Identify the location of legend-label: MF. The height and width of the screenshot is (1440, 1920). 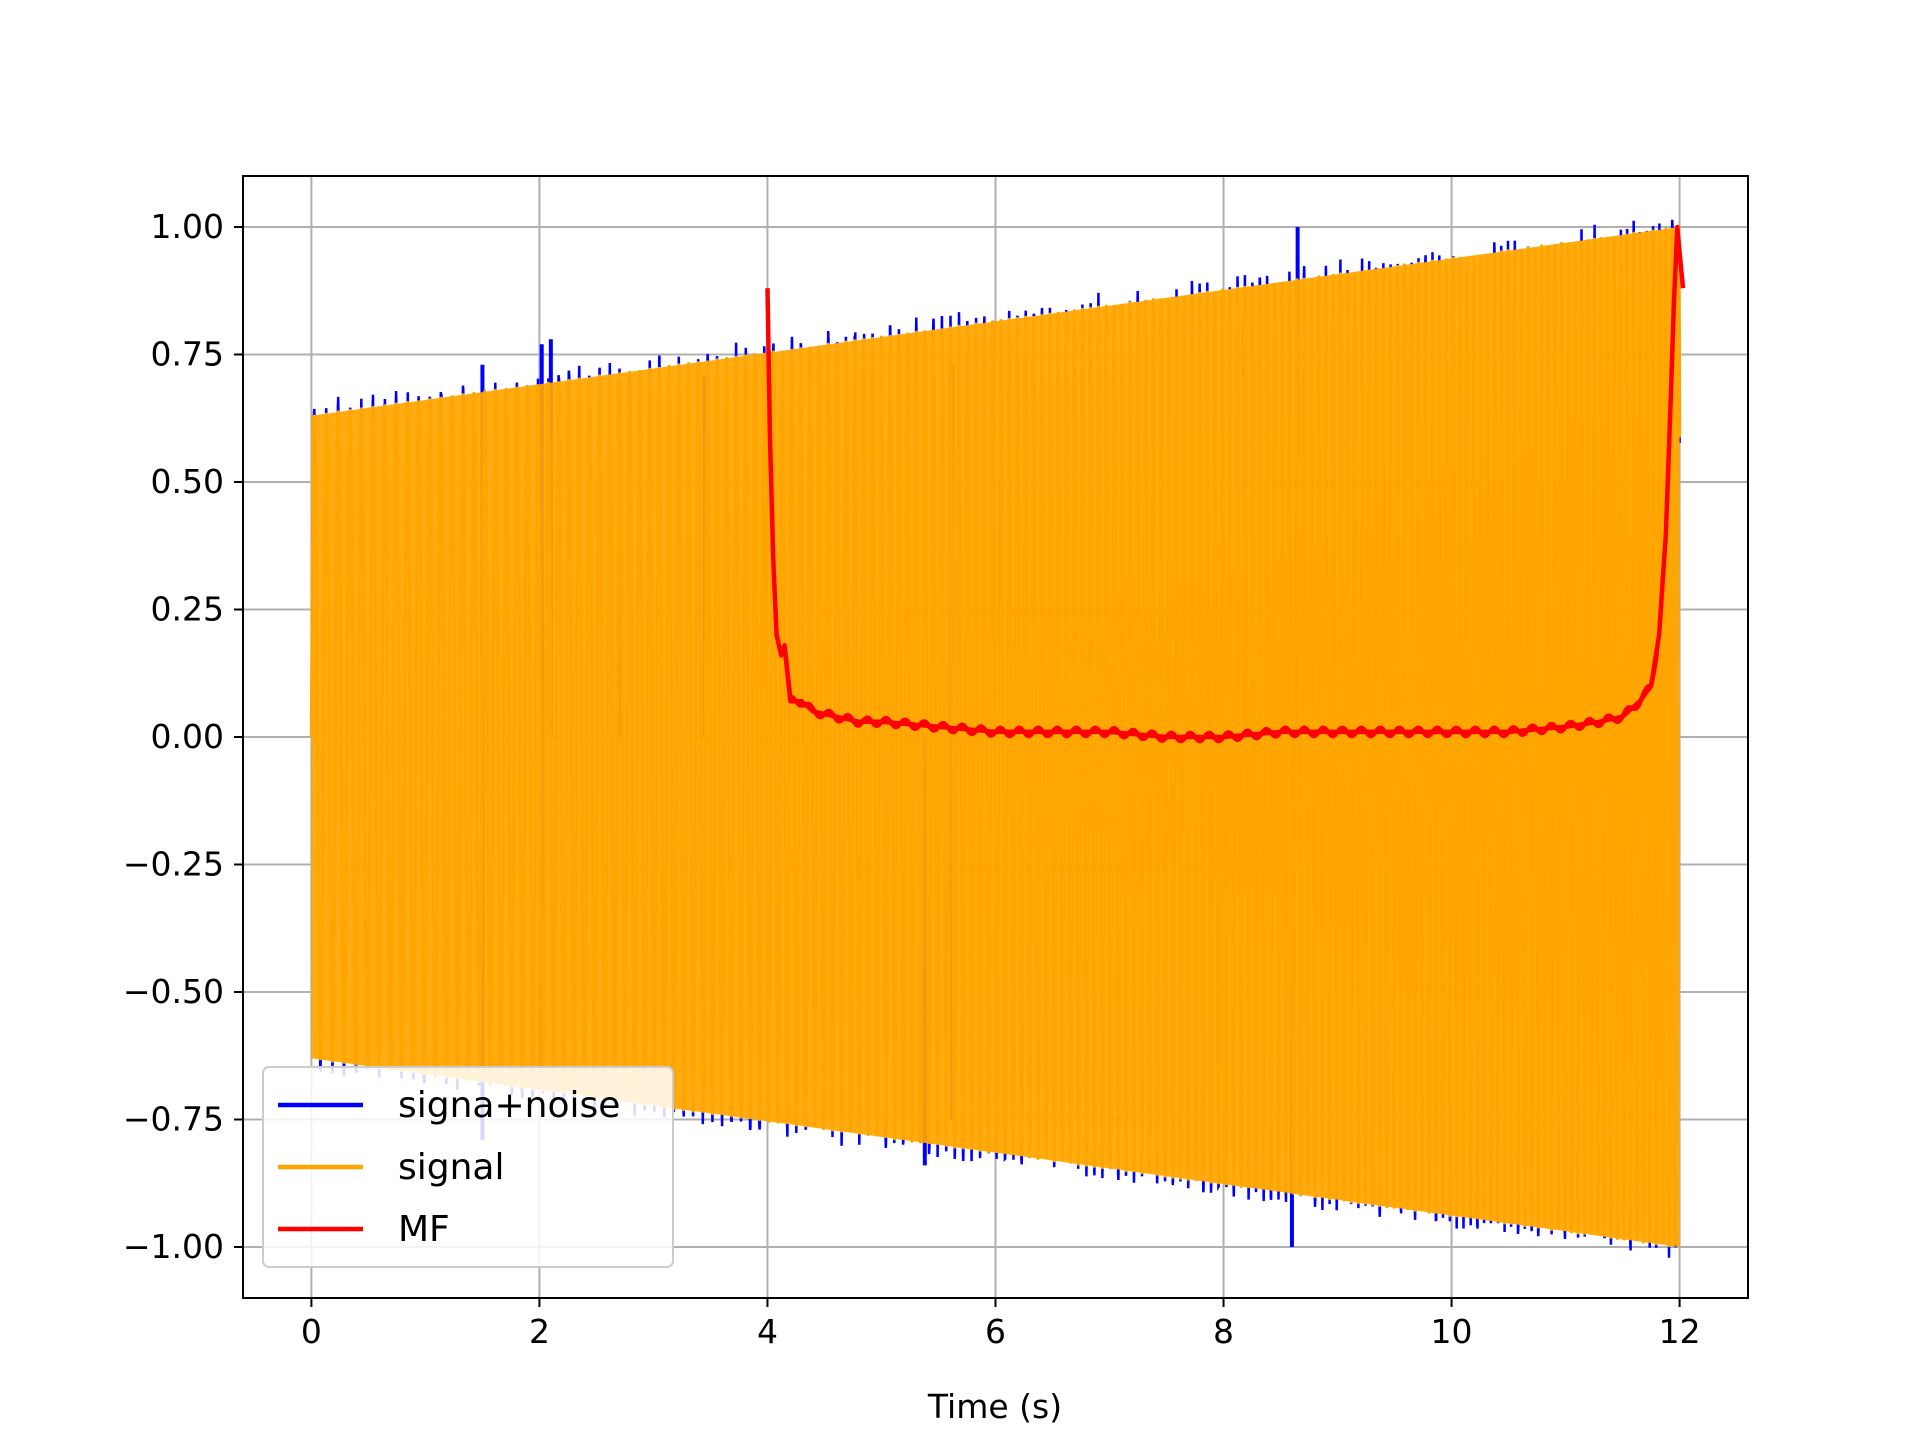
(424, 1229).